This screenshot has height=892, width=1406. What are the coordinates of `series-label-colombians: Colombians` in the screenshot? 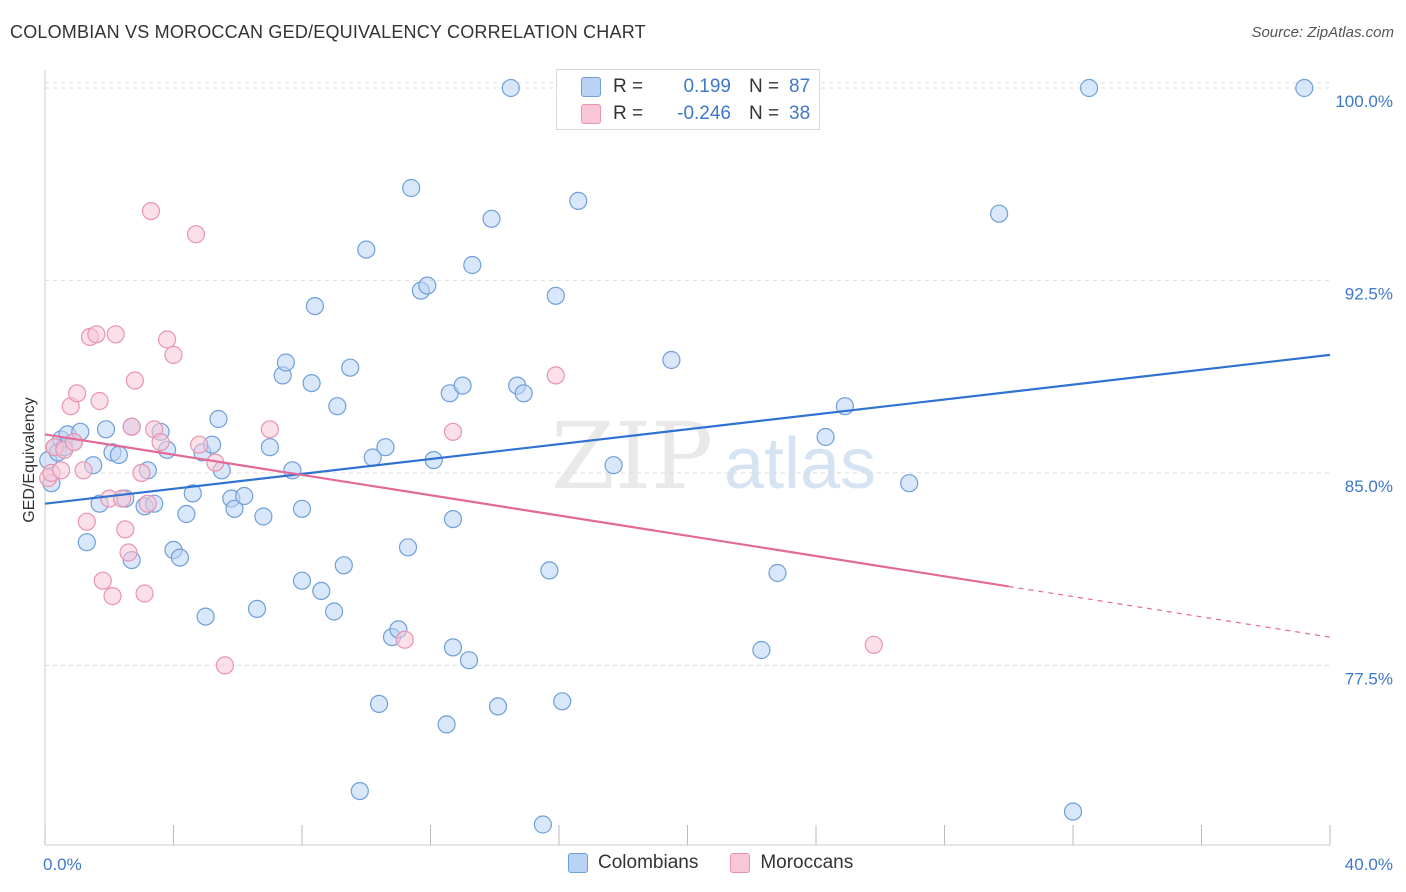 It's located at (648, 862).